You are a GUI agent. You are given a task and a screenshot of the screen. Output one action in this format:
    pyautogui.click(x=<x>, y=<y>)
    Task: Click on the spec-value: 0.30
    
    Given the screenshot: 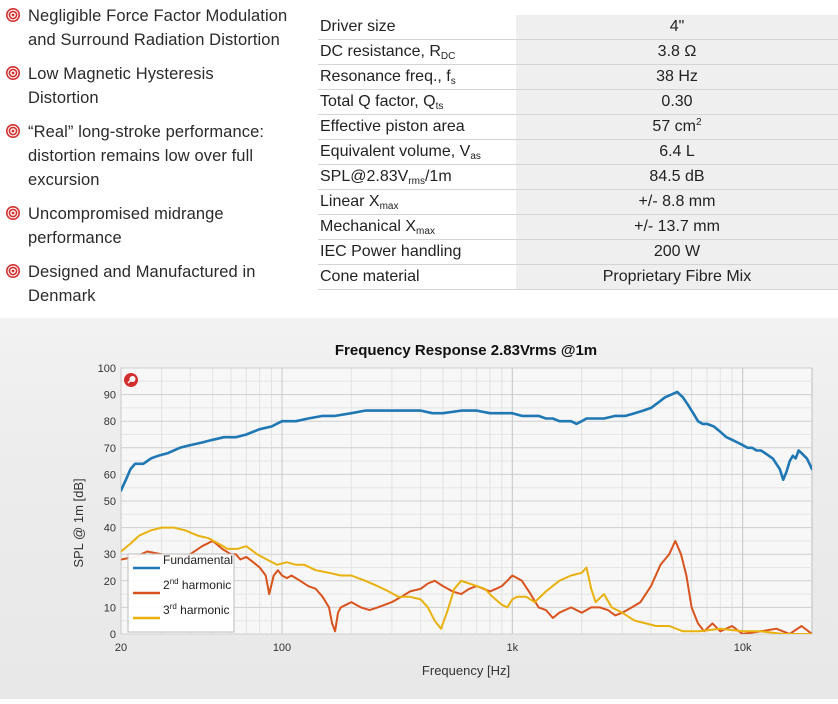 What is the action you would take?
    pyautogui.click(x=677, y=102)
    